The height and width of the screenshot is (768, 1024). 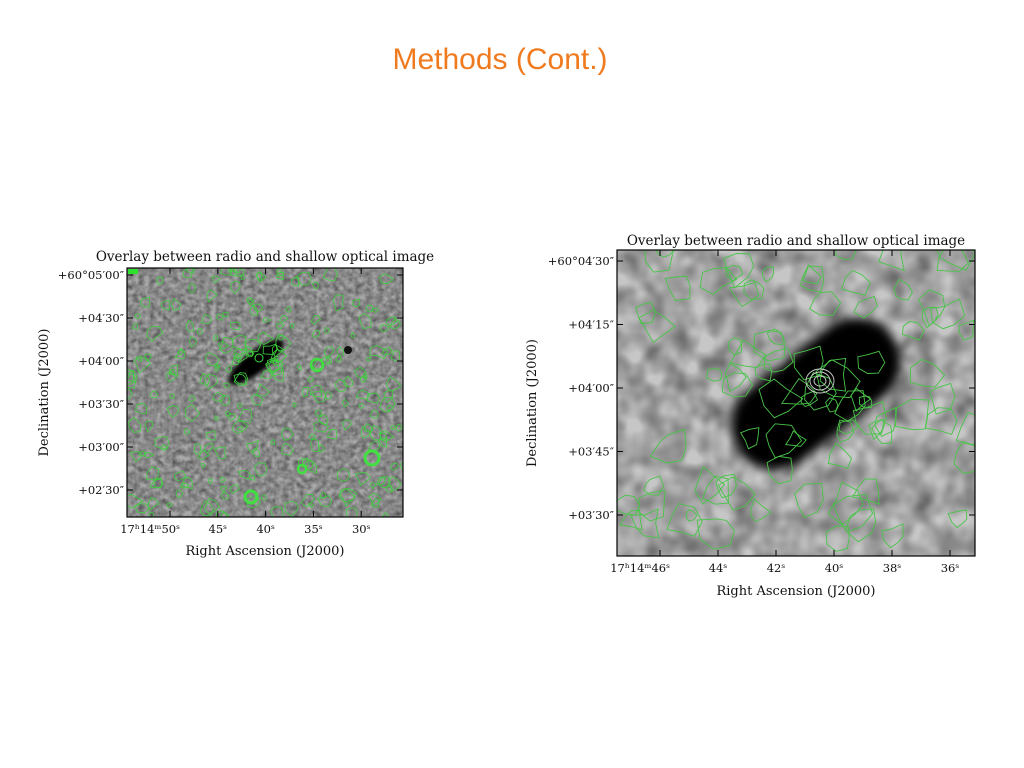 I want to click on x-tick-label: 45ˢ, so click(x=218, y=529).